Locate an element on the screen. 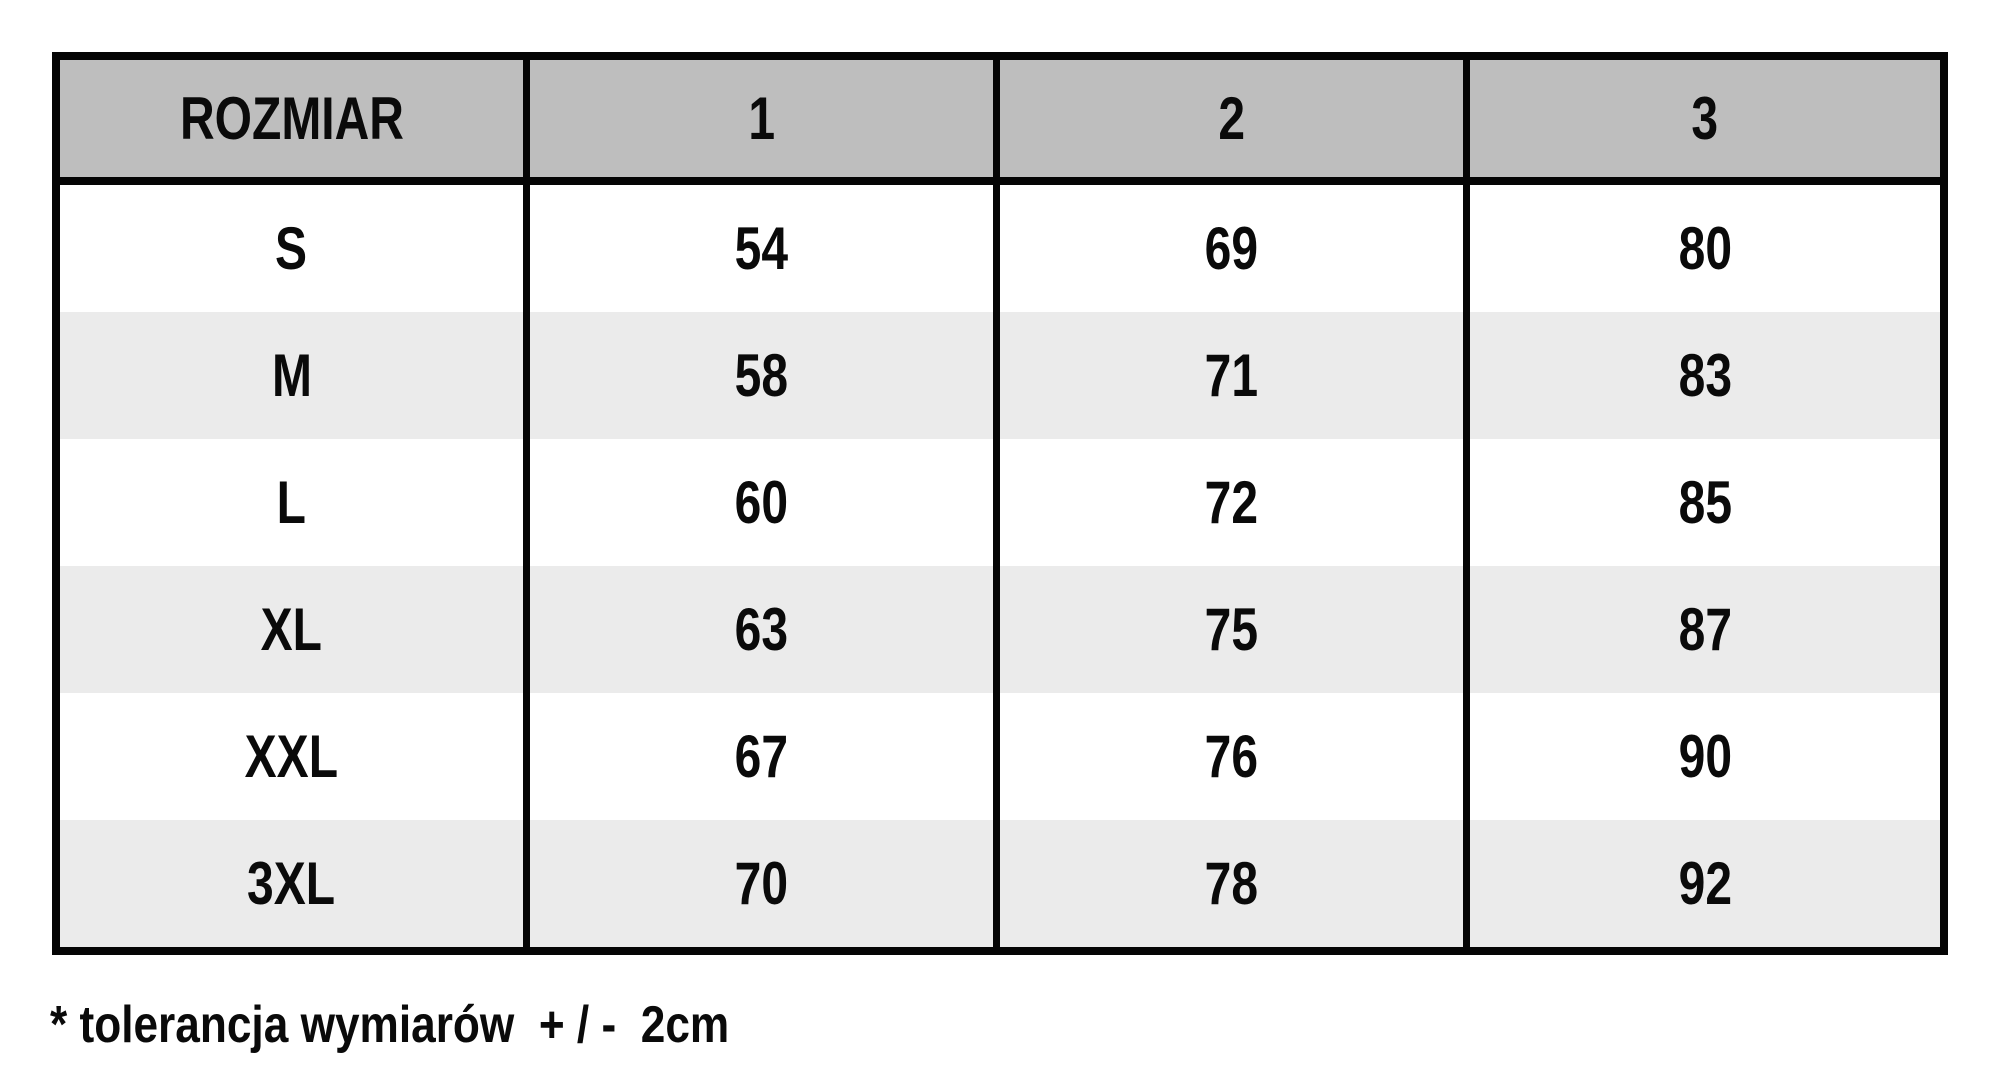  value-cell: 67 is located at coordinates (765, 756).